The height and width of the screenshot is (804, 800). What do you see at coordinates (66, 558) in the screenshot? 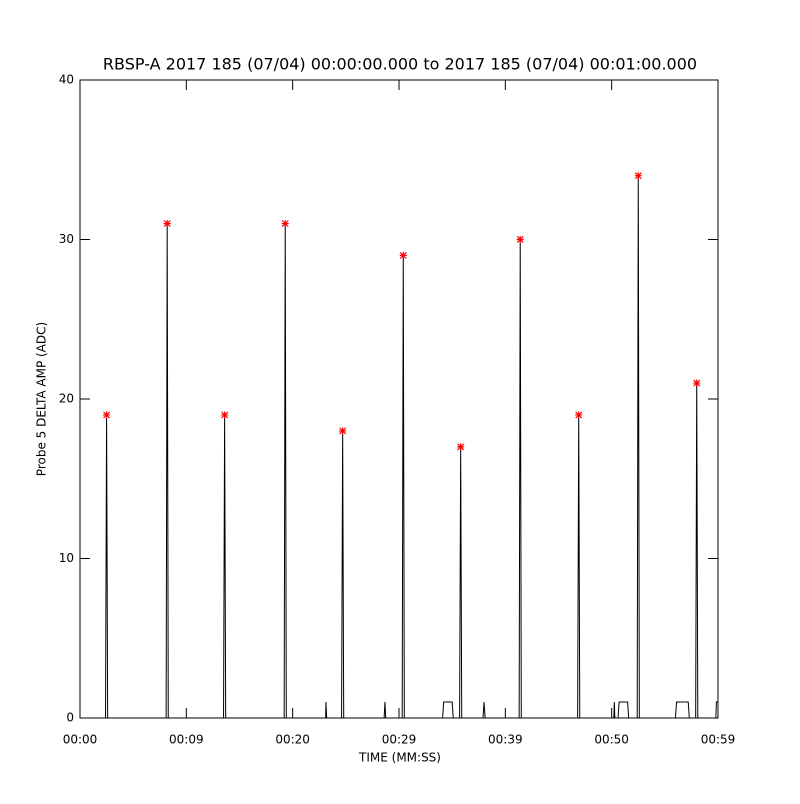
I see `y-tick-label: 10` at bounding box center [66, 558].